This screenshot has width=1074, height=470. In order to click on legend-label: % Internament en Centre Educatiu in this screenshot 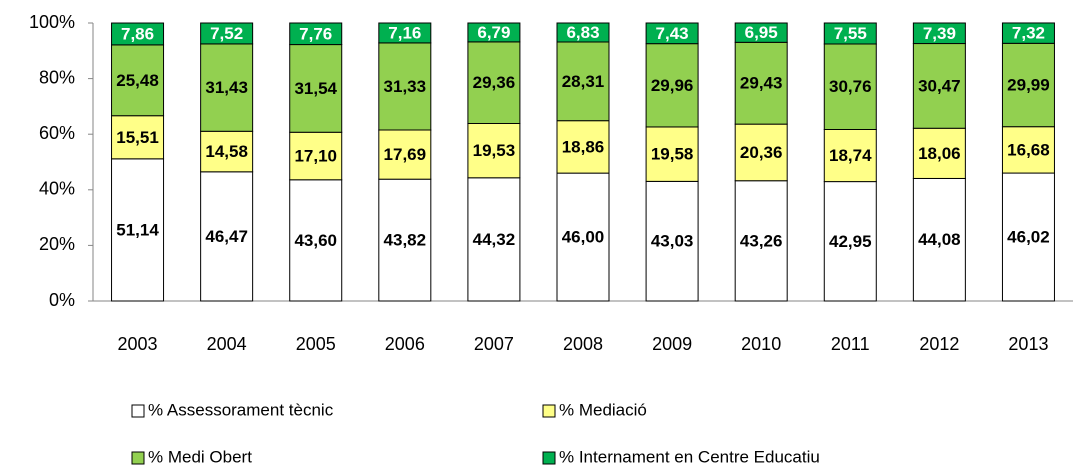, I will do `click(689, 456)`.